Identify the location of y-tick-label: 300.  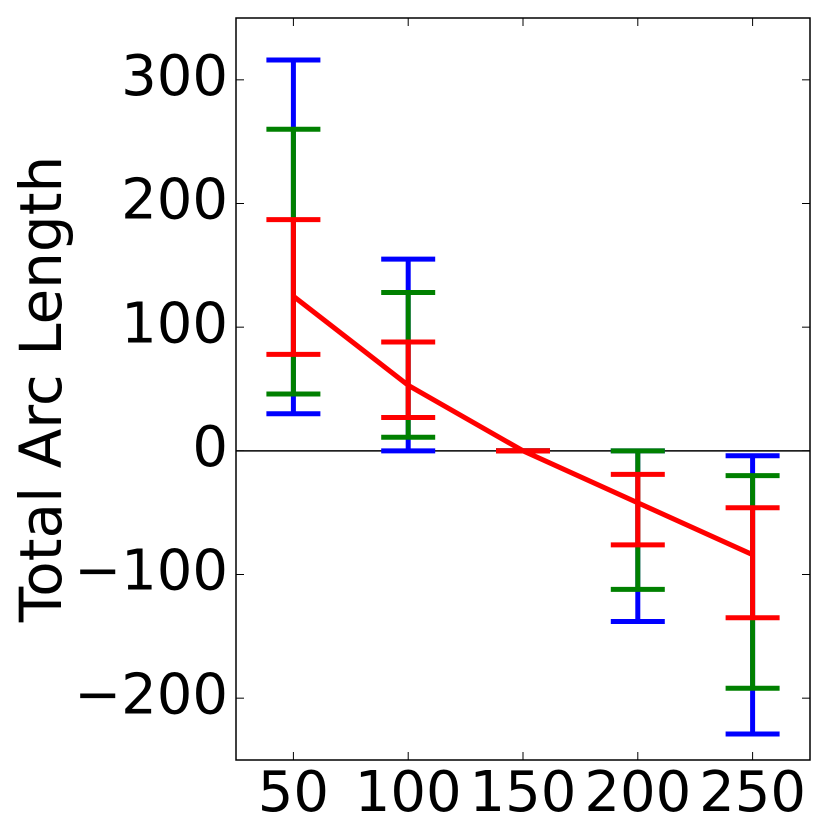
(174, 76).